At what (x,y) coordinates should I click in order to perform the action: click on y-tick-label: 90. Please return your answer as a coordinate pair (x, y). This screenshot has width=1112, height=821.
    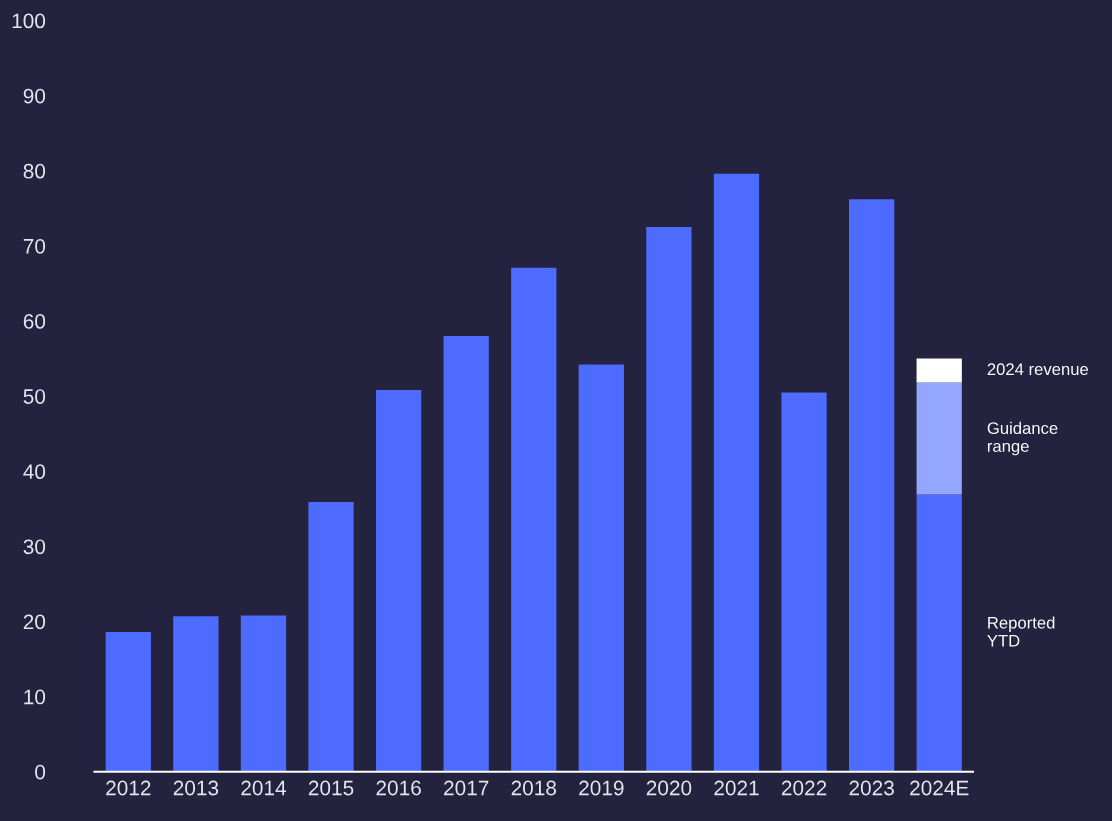
    Looking at the image, I should click on (34, 96).